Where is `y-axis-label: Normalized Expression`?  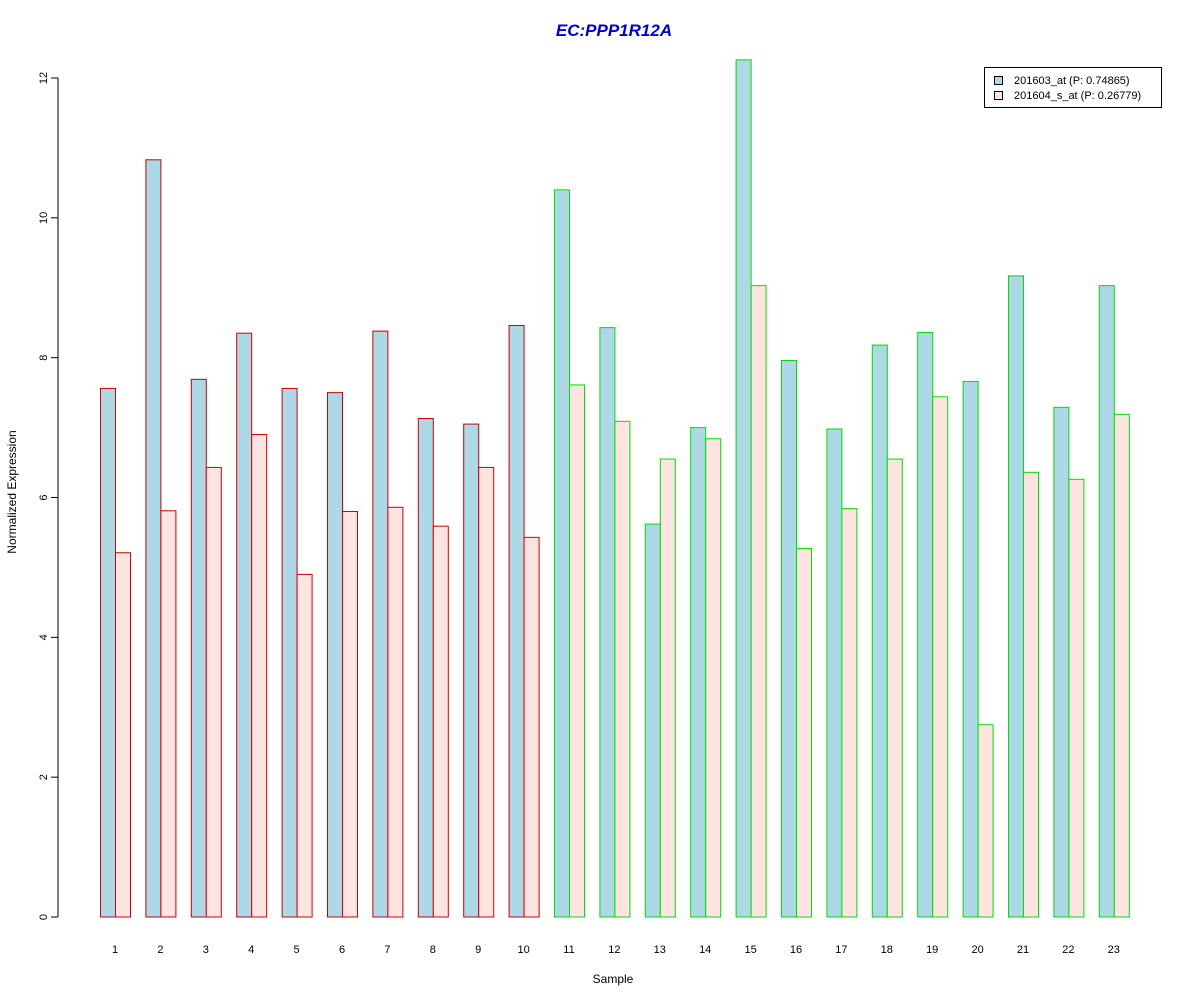
y-axis-label: Normalized Expression is located at coordinates (12, 491).